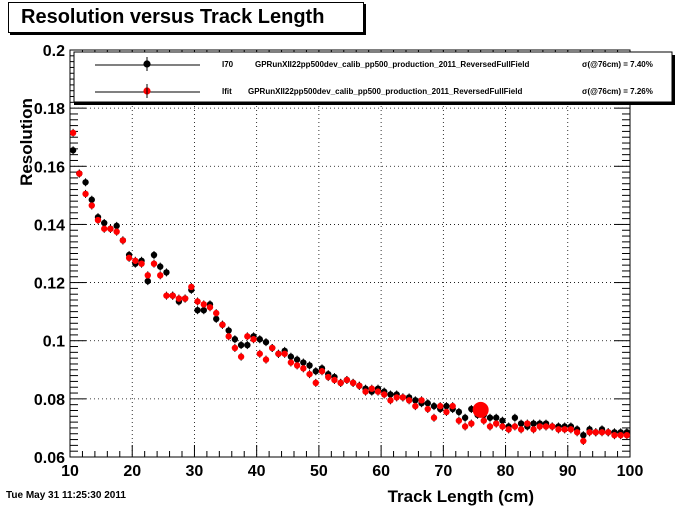  Describe the element at coordinates (673, 80) in the screenshot. I see `legend-shadow-side` at that location.